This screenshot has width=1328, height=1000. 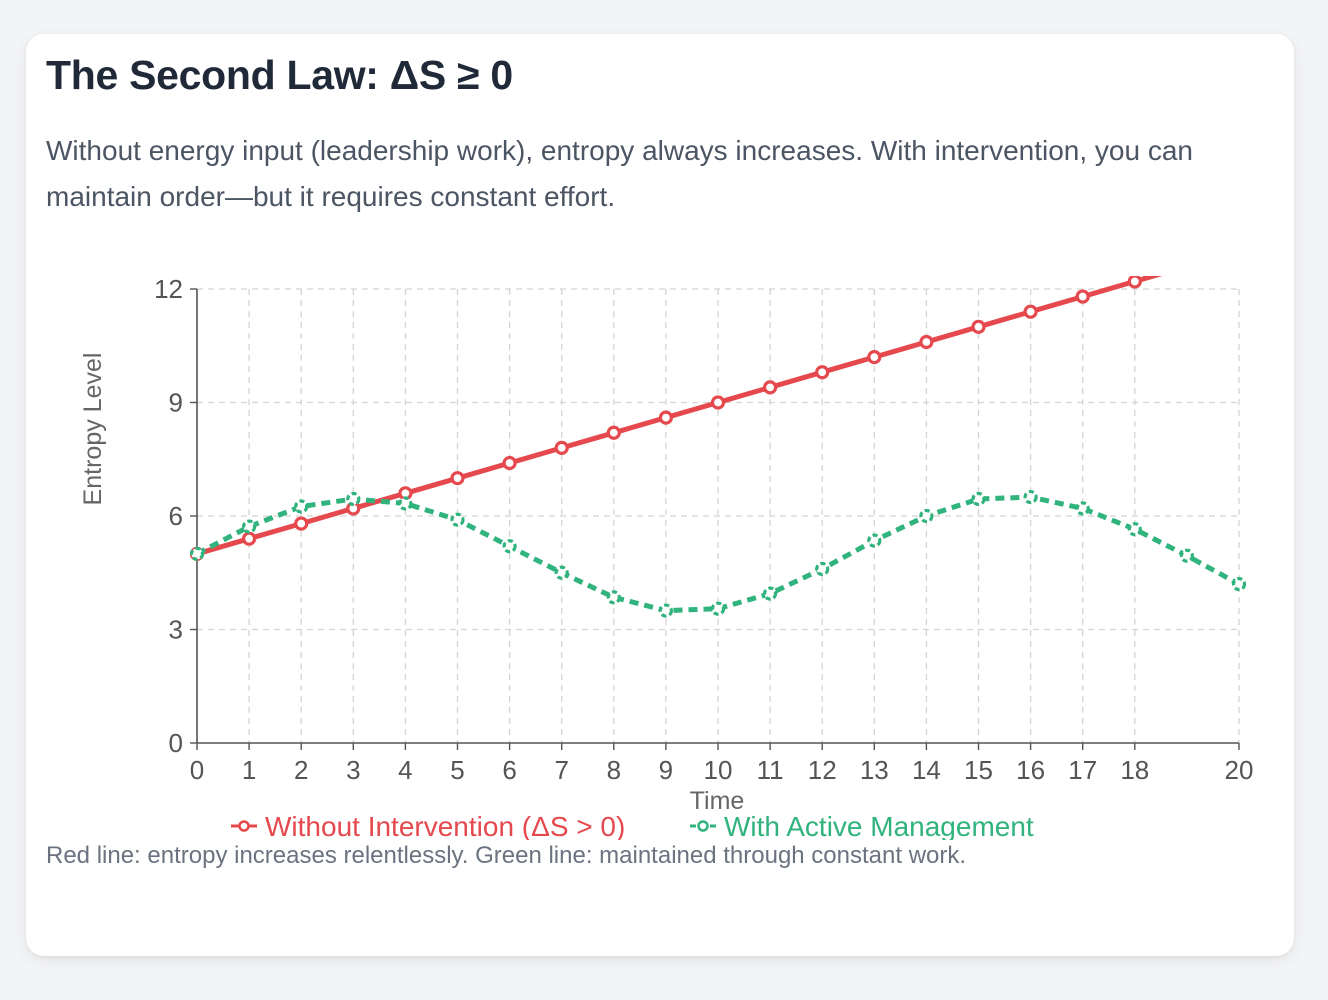 I want to click on legend-label-0: Without Intervention (ΔS > 0), so click(x=445, y=825).